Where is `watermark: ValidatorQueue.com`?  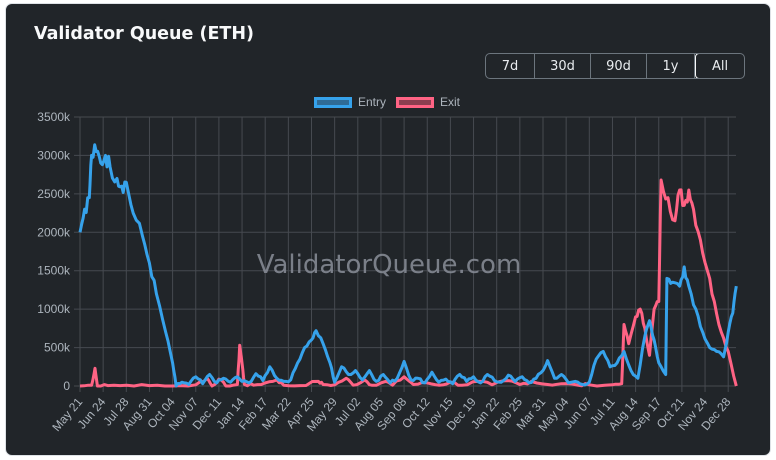 watermark: ValidatorQueue.com is located at coordinates (389, 265).